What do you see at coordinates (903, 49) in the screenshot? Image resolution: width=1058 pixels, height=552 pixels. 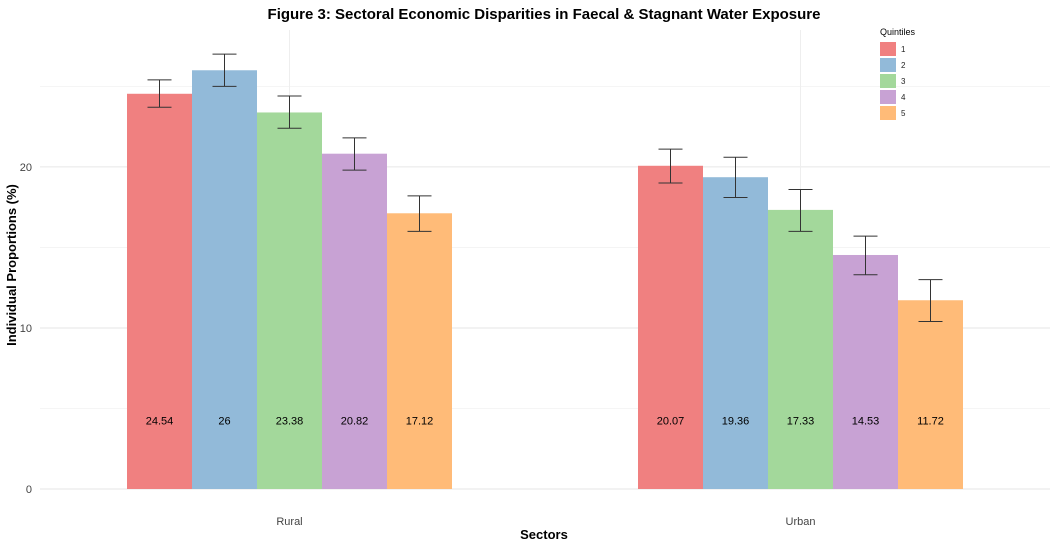 I see `legend-label: 1` at bounding box center [903, 49].